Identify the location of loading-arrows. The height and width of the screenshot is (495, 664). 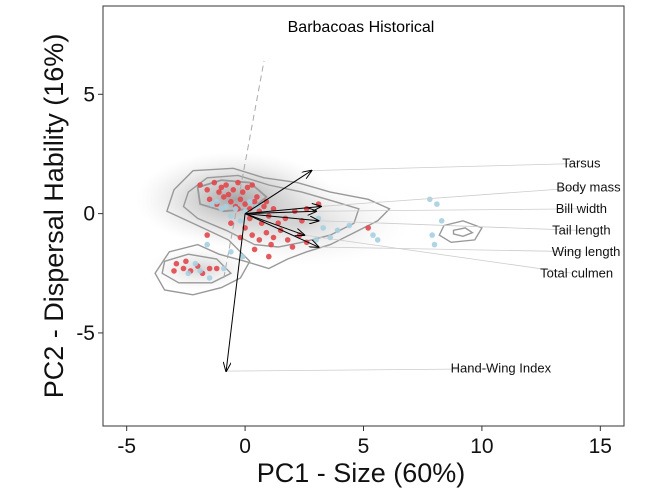
(273, 271).